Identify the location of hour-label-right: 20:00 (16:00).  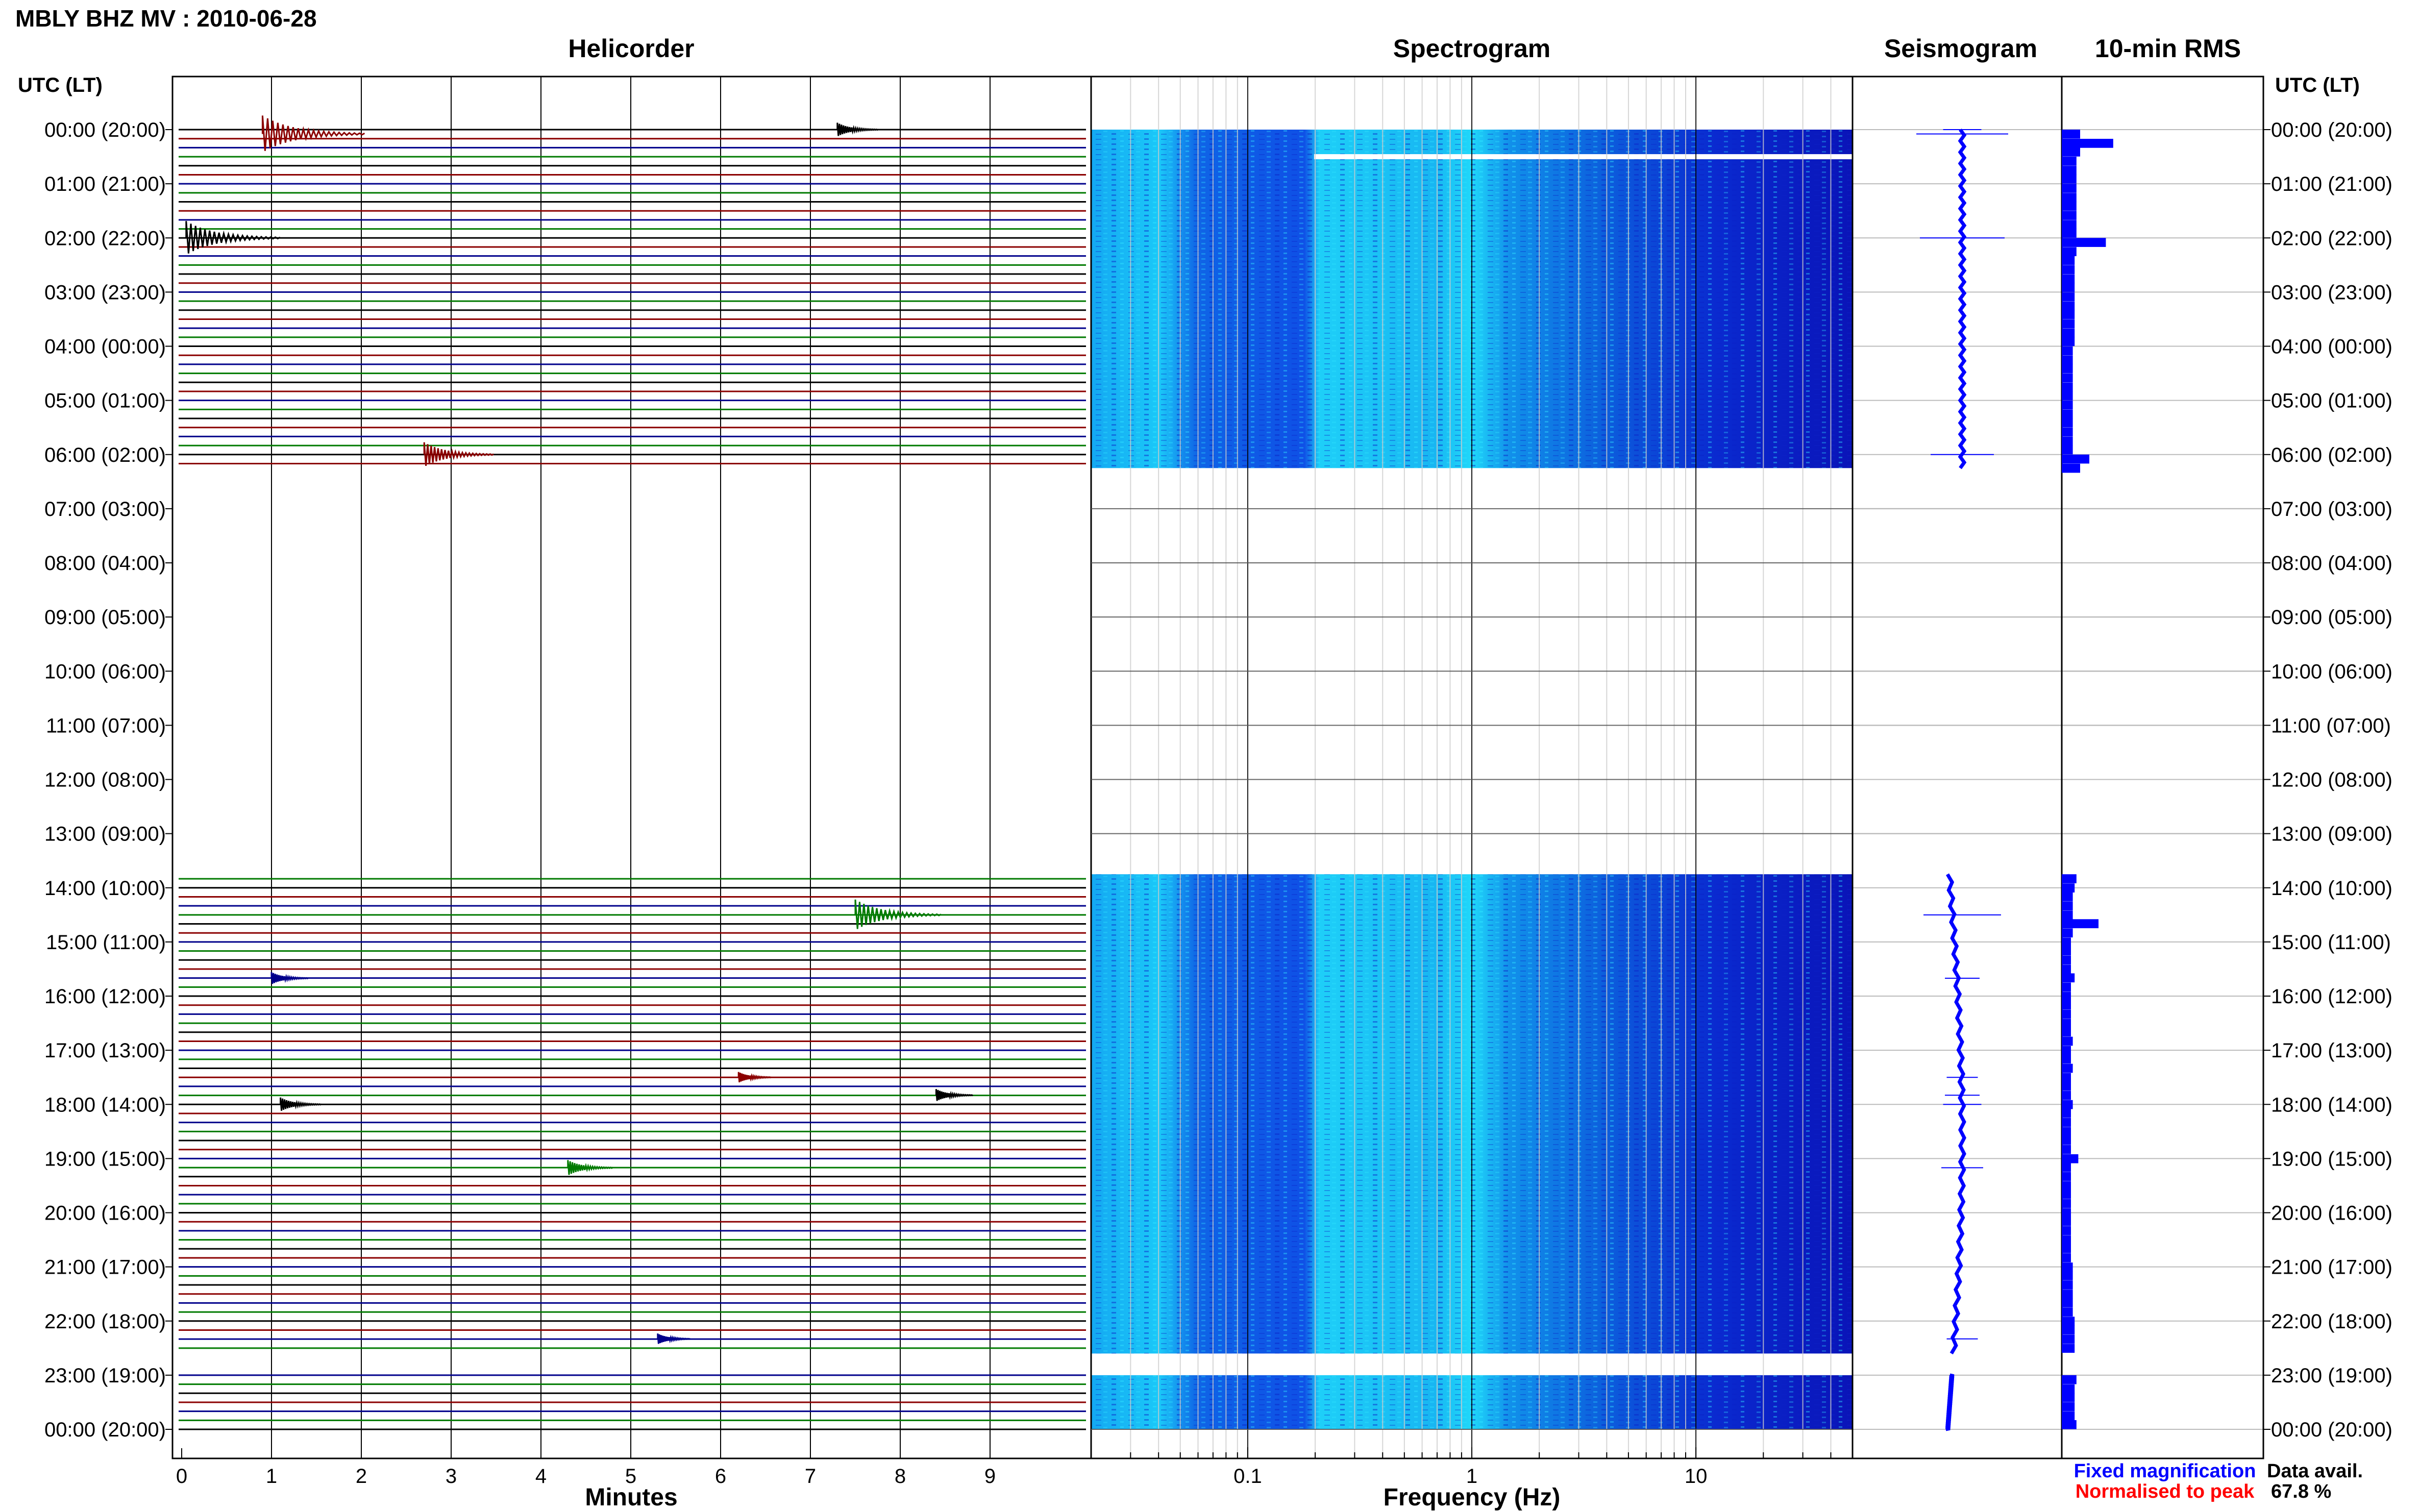
(2331, 1213).